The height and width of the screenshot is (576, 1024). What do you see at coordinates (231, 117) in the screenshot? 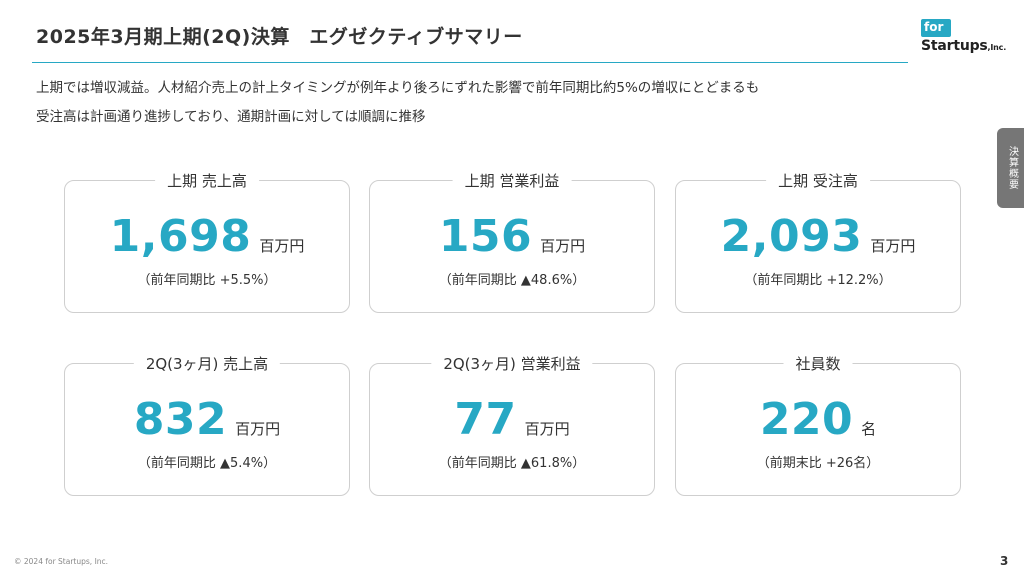
I see `summary-line-2: 受注高は計画通り進捗しており、通期計画に対しては順調に推移` at bounding box center [231, 117].